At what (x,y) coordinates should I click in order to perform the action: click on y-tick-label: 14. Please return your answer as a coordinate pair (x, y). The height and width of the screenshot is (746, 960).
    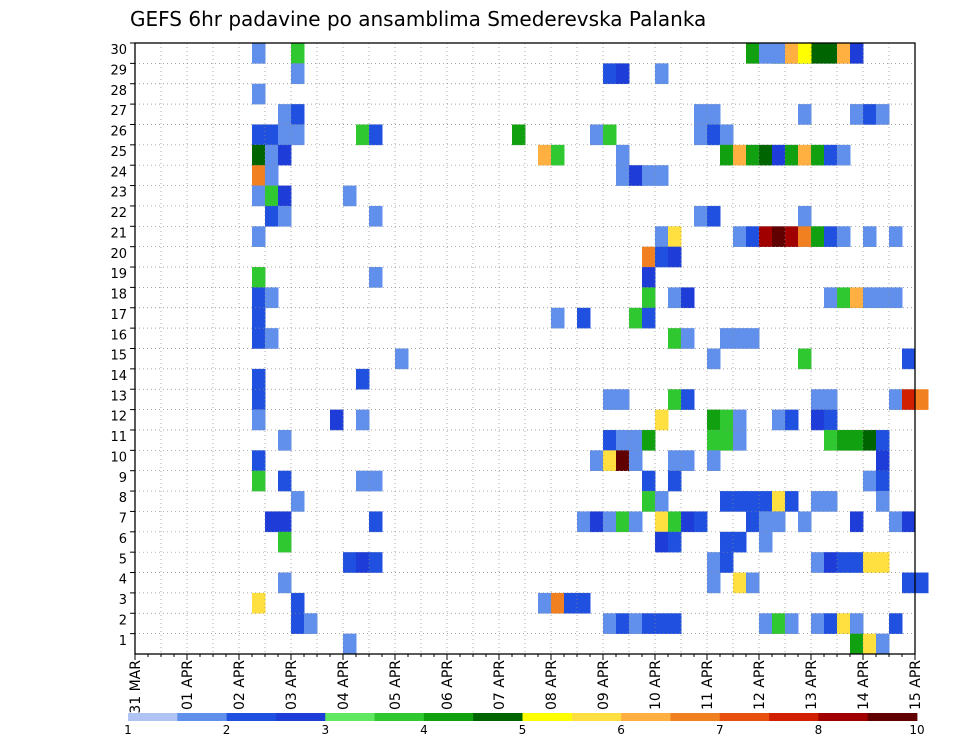
    Looking at the image, I should click on (118, 376).